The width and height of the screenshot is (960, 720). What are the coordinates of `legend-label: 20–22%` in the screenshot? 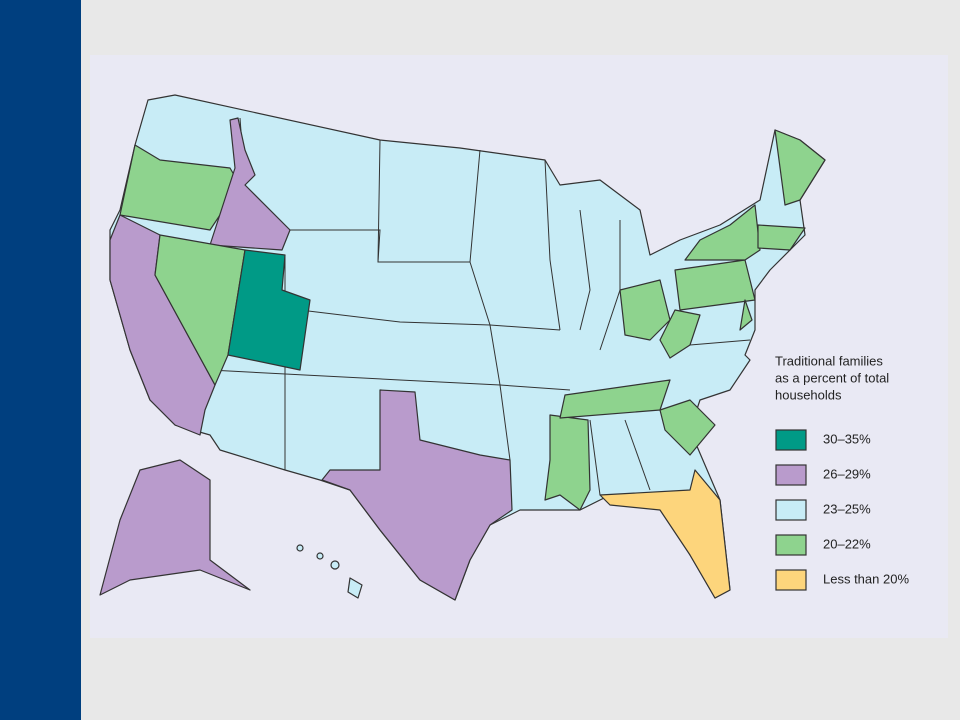 It's located at (847, 543).